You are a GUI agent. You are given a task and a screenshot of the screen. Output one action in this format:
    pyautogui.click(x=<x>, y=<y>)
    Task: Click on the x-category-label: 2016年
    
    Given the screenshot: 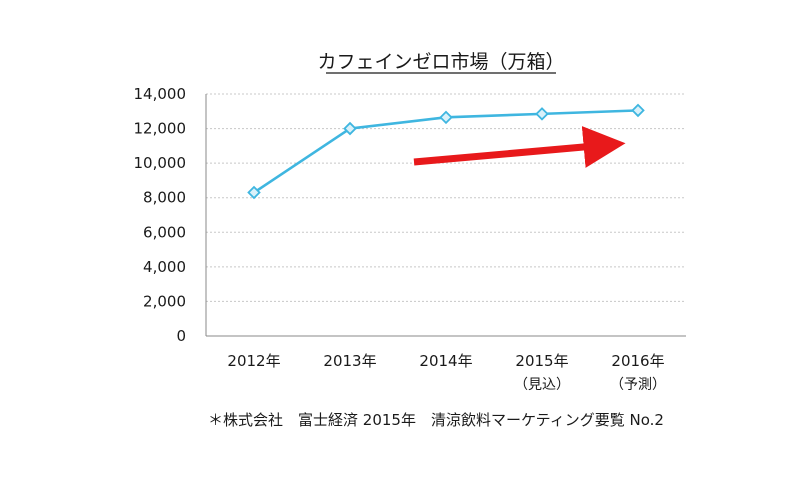 What is the action you would take?
    pyautogui.click(x=637, y=361)
    